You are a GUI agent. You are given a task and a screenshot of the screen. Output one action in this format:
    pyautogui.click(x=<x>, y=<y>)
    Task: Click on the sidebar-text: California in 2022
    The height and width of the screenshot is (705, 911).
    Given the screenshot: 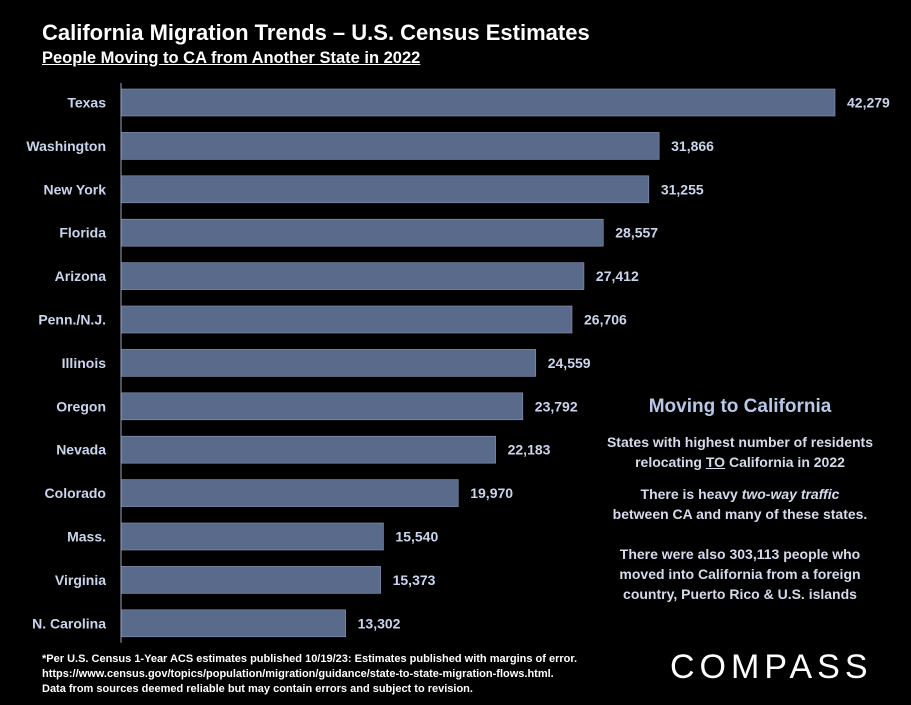 What is the action you would take?
    pyautogui.click(x=785, y=462)
    